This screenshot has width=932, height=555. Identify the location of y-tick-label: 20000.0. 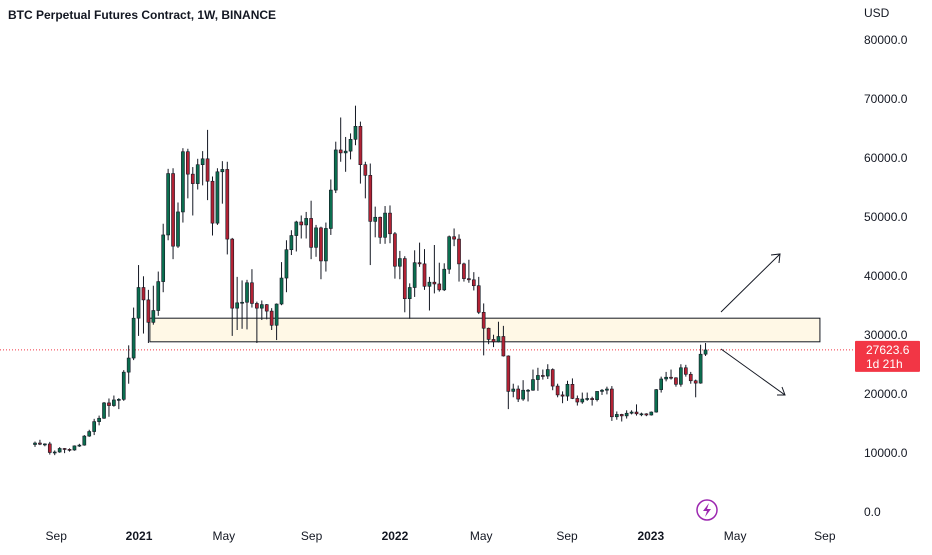
(886, 394).